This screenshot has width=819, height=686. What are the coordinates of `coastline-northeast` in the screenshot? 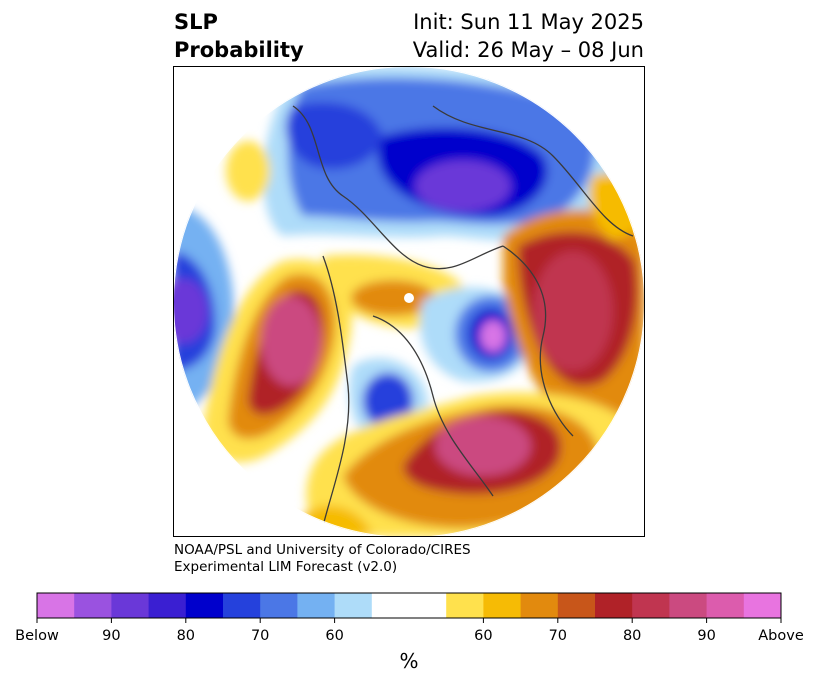 It's located at (533, 171).